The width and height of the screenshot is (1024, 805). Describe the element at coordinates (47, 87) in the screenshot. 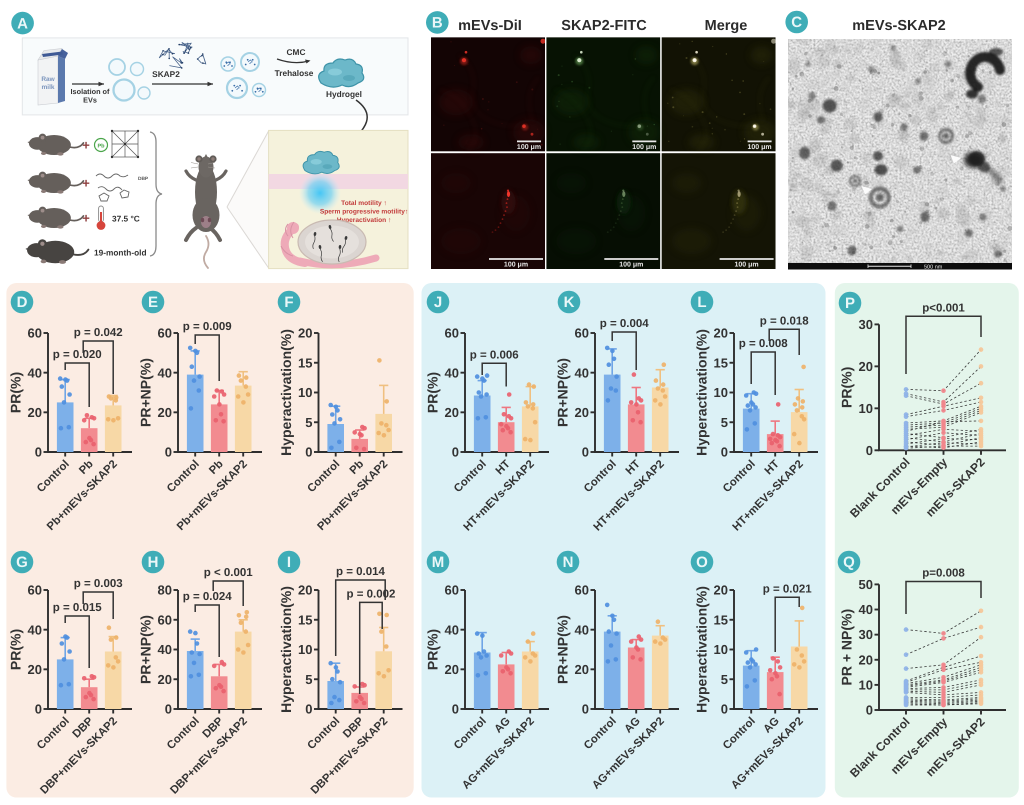

I see `svg-text: milk` at that location.